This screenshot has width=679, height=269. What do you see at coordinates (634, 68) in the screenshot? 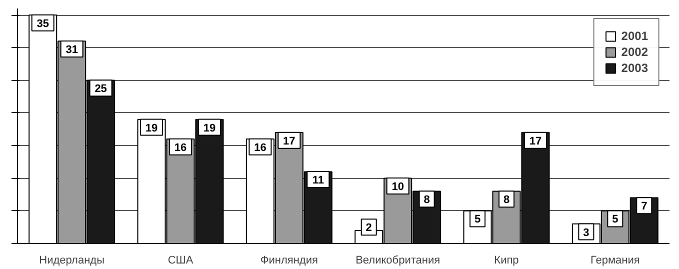
I see `legend-label: 2003` at bounding box center [634, 68].